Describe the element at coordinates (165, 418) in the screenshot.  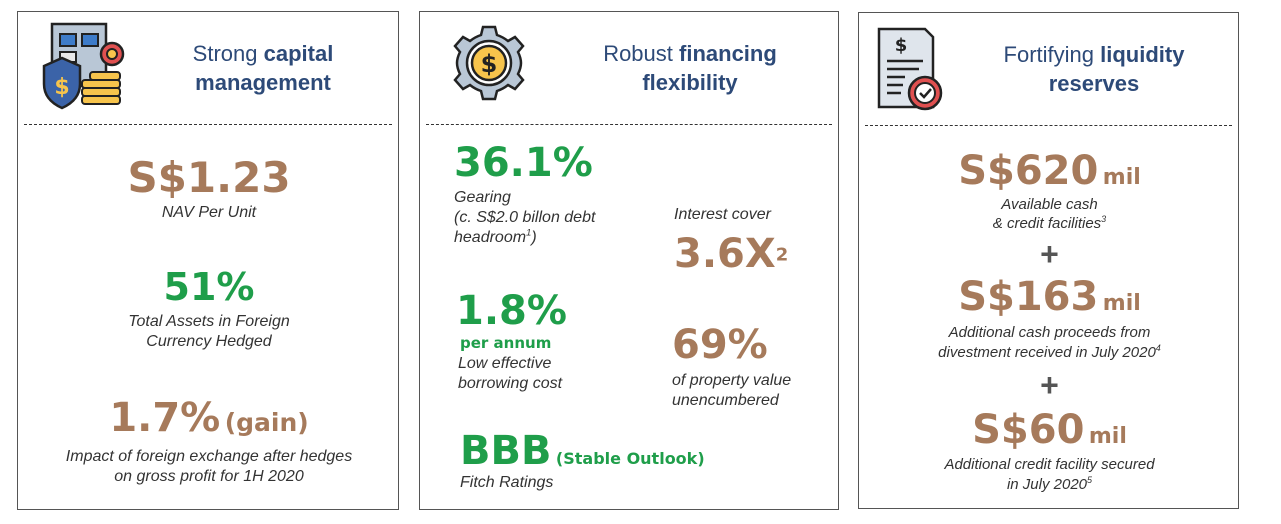
I see `fx-value: 1.7%` at that location.